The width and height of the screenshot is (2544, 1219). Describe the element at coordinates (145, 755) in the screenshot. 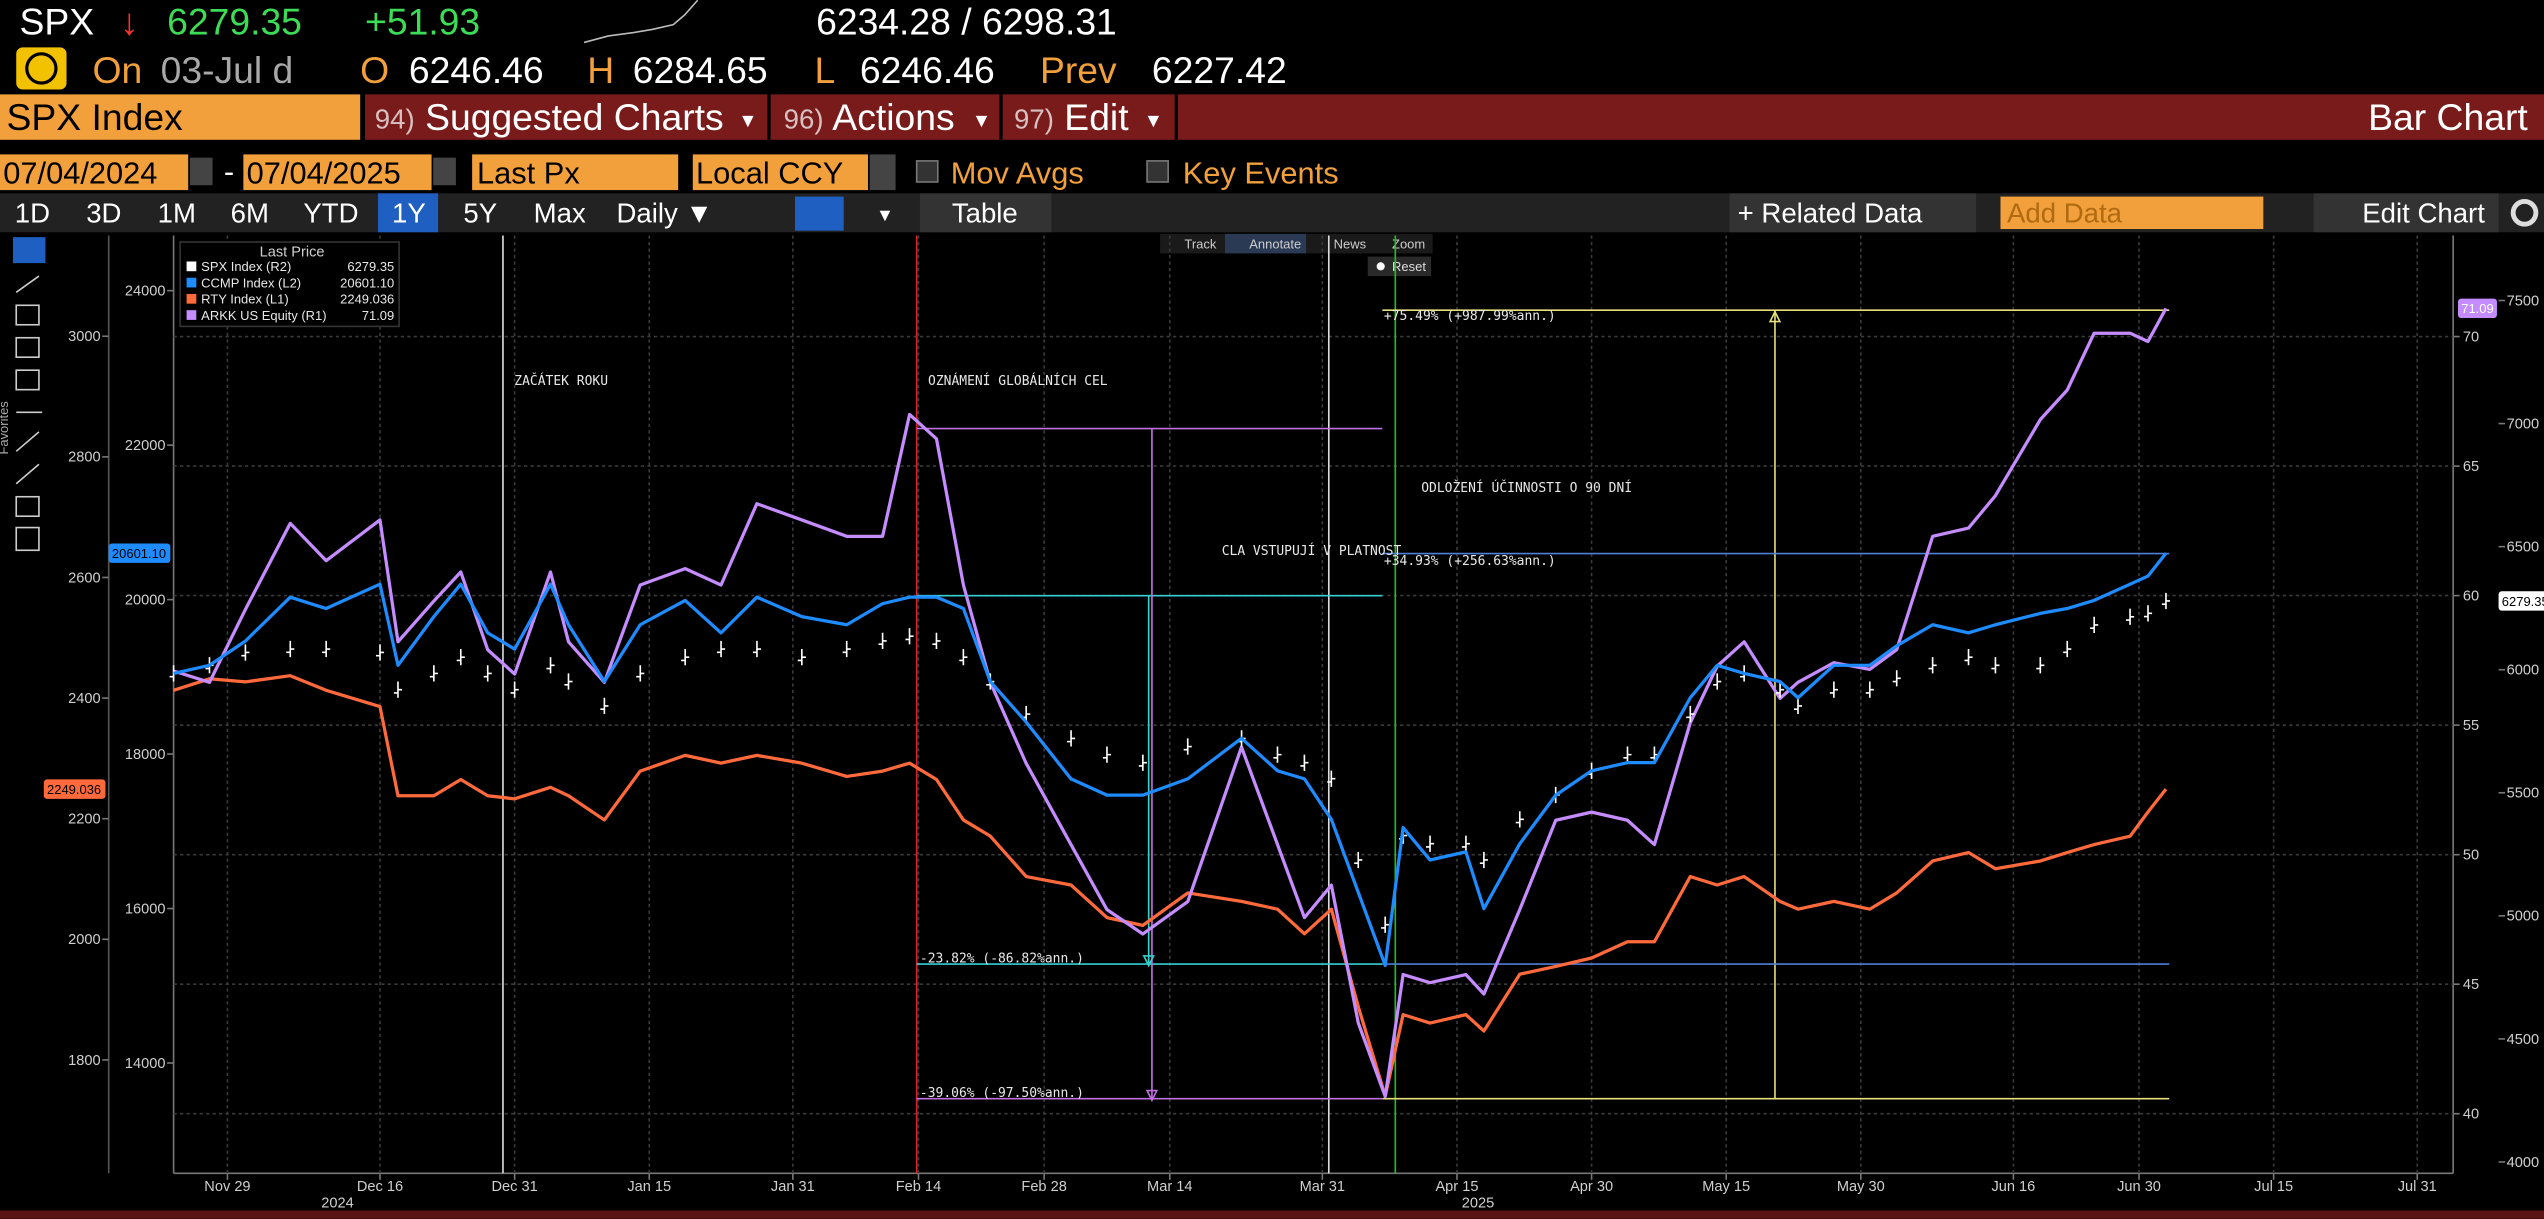

I see `y-tick-label: 18000` at that location.